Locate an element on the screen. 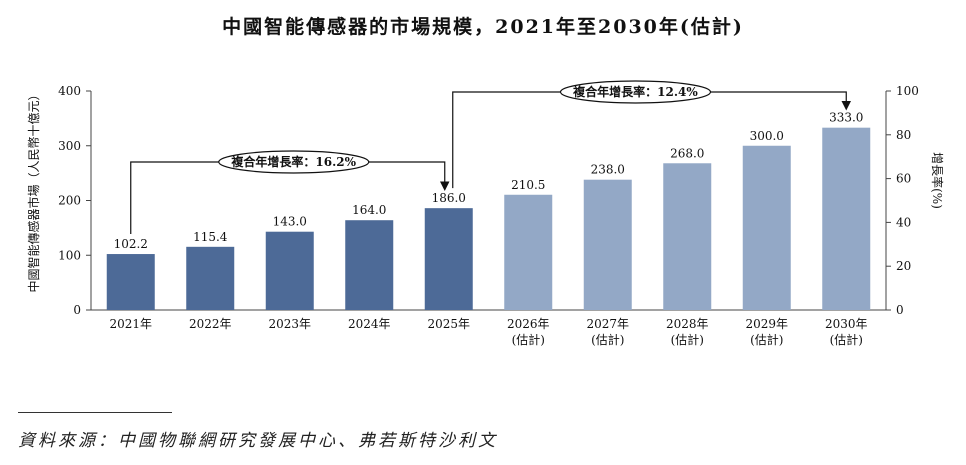 Image resolution: width=966 pixels, height=465 pixels. chart-title: 中國智能傳感器的市場規模，2021年至2030年(估計) is located at coordinates (483, 27).